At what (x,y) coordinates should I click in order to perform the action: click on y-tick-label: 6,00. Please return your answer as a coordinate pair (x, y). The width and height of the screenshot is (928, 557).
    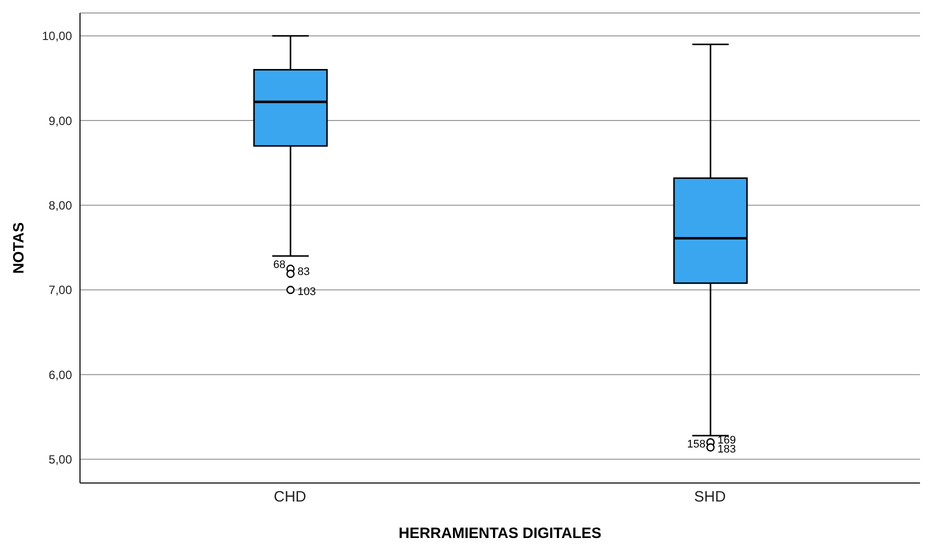
    Looking at the image, I should click on (60, 375).